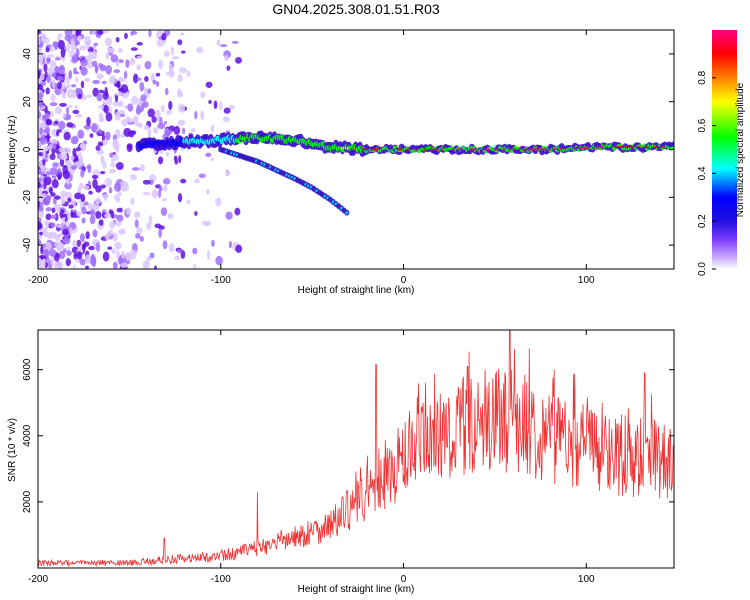 This screenshot has width=750, height=600. What do you see at coordinates (38, 579) in the screenshot?
I see `snr-xtick-label: -200` at bounding box center [38, 579].